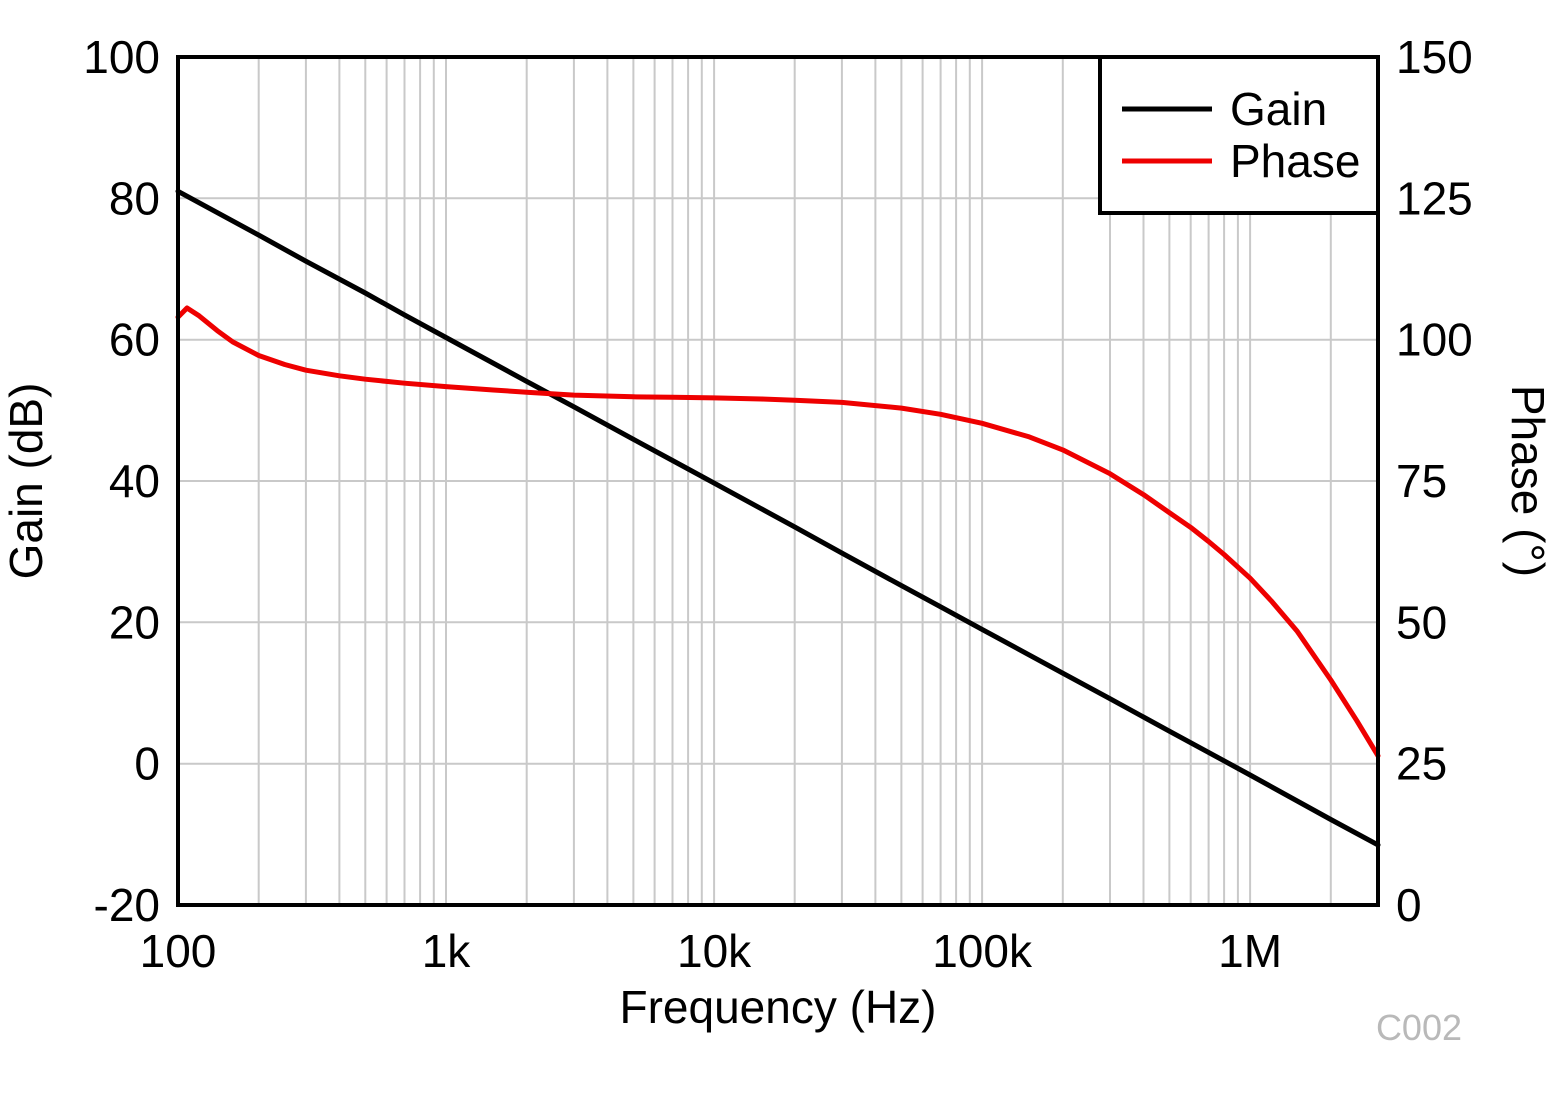 The height and width of the screenshot is (1095, 1546). Describe the element at coordinates (982, 951) in the screenshot. I see `x-tick-label: 100k` at that location.